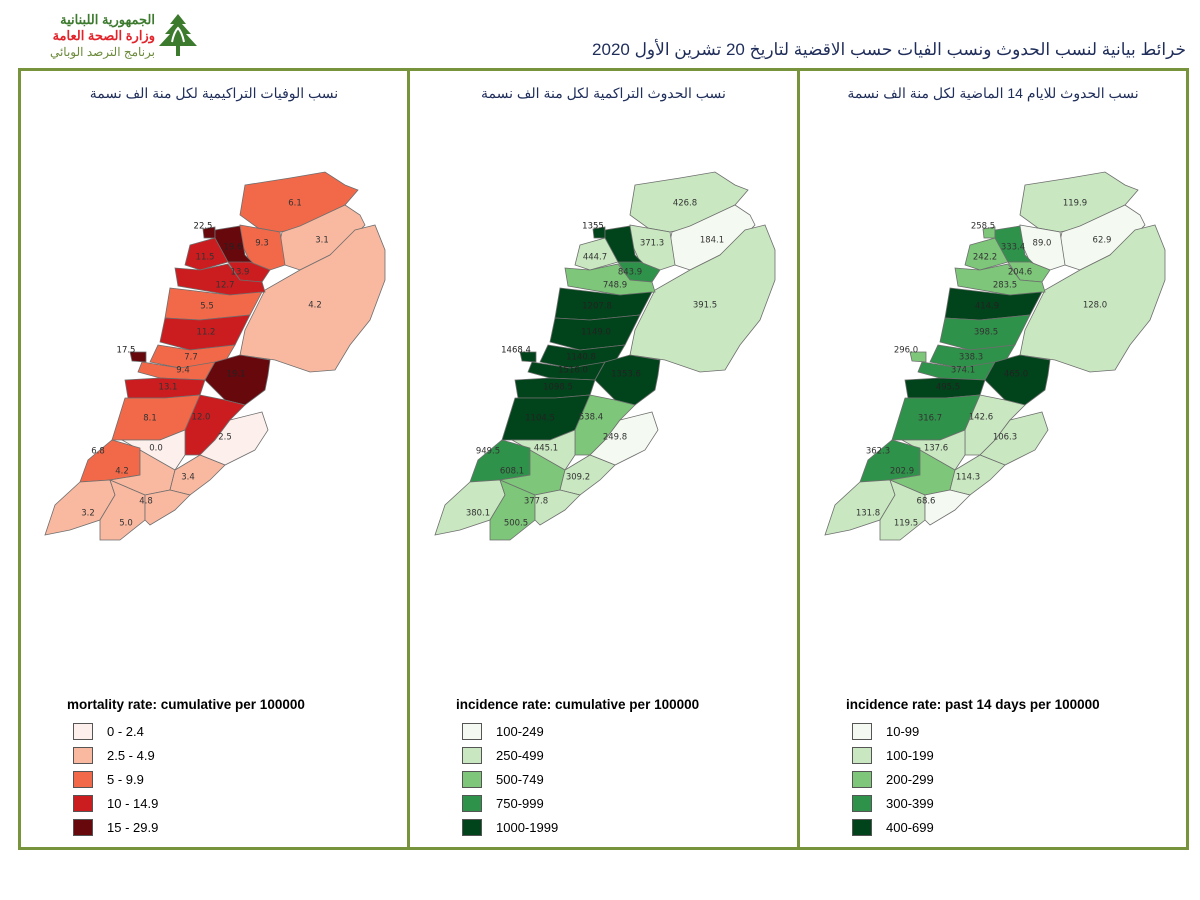 The width and height of the screenshot is (1200, 900). What do you see at coordinates (593, 227) in the screenshot?
I see `district-value-label: 1355` at bounding box center [593, 227].